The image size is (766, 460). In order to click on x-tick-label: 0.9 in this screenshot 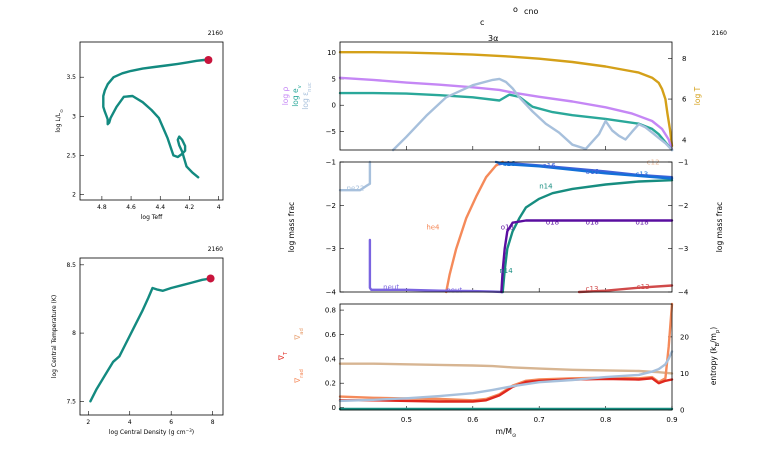, I will do `click(671, 420)`.